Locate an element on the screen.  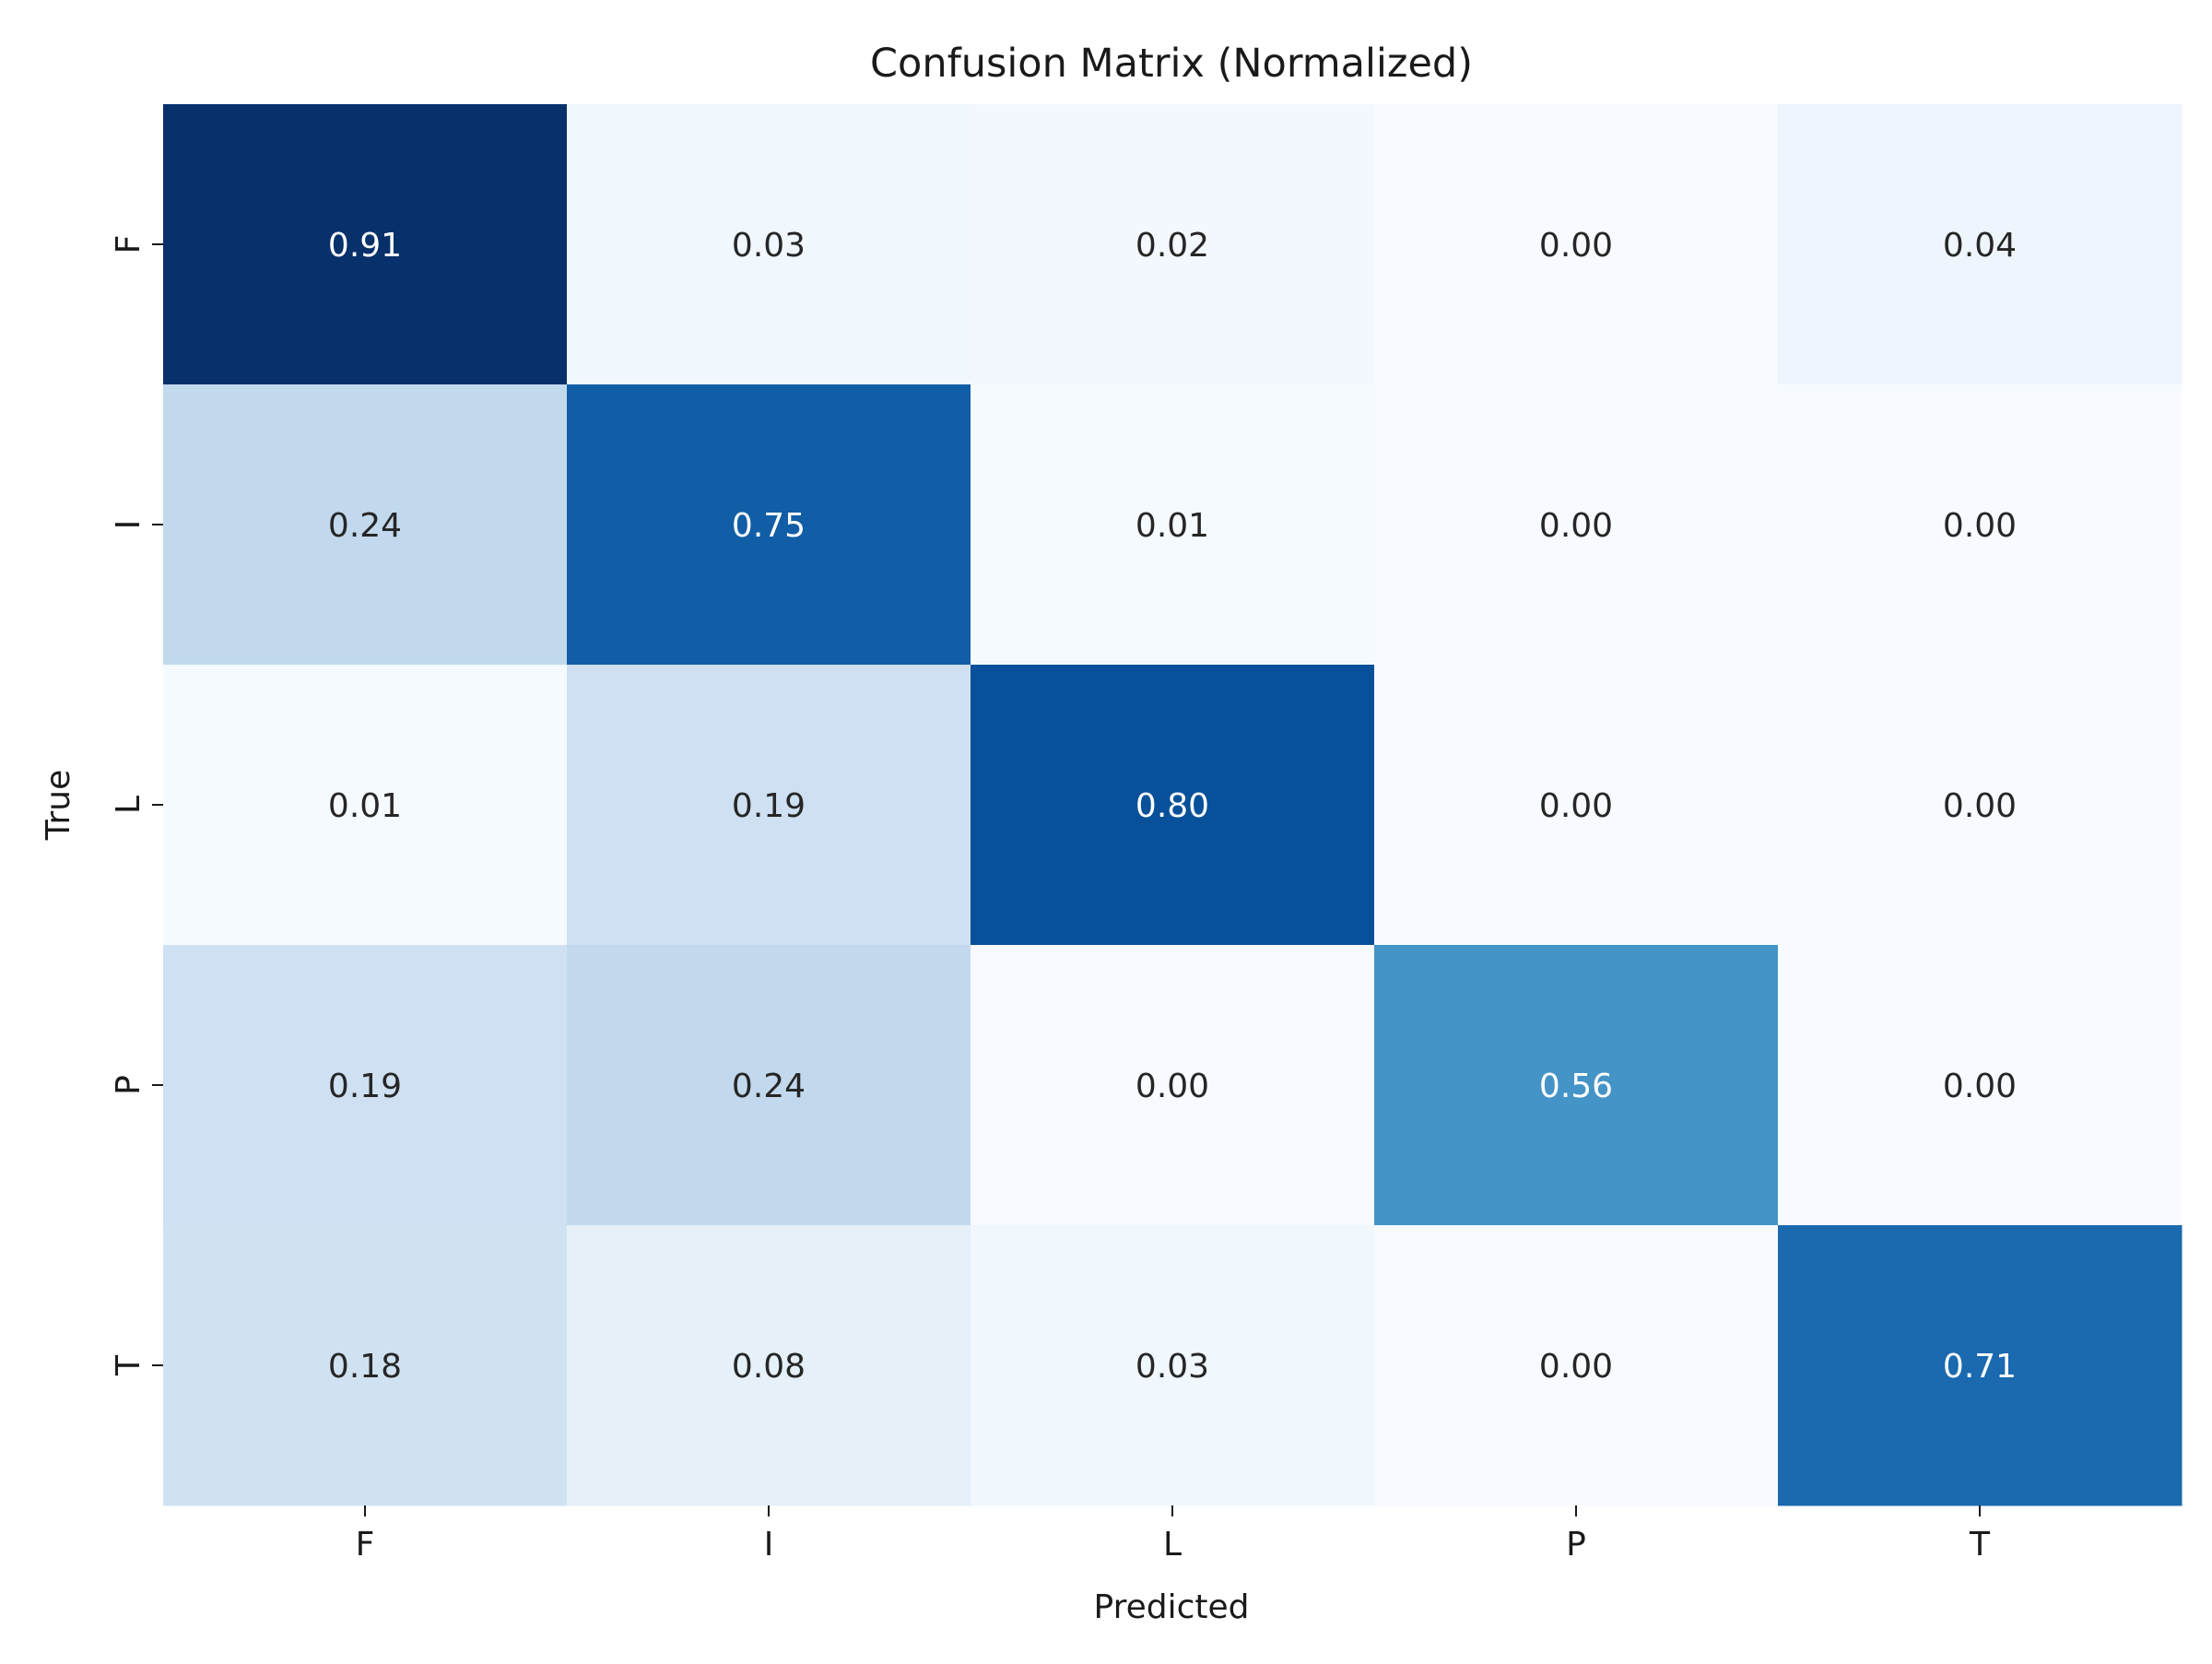
x-tick-label: T is located at coordinates (1980, 1545).